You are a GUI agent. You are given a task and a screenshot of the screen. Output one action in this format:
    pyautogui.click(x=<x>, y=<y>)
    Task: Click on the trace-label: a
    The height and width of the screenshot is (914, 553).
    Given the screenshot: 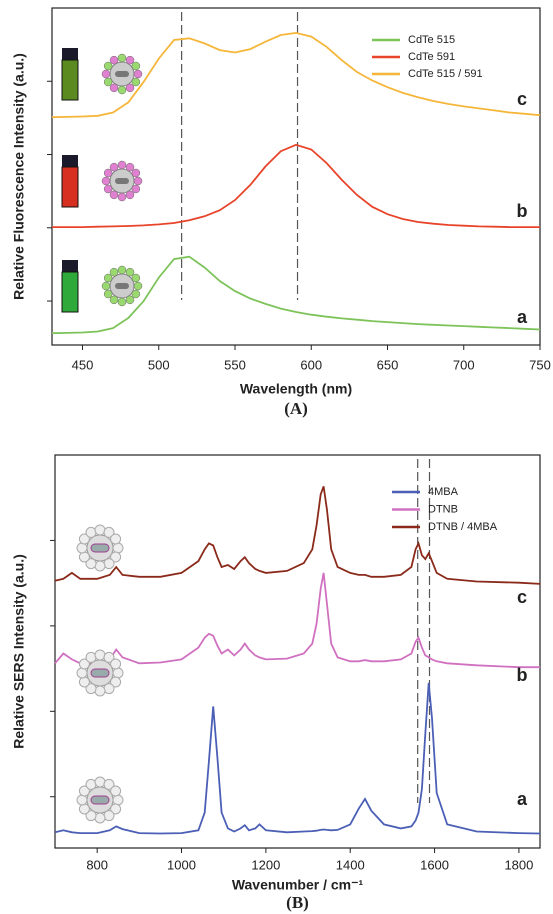 What is the action you would take?
    pyautogui.click(x=522, y=799)
    